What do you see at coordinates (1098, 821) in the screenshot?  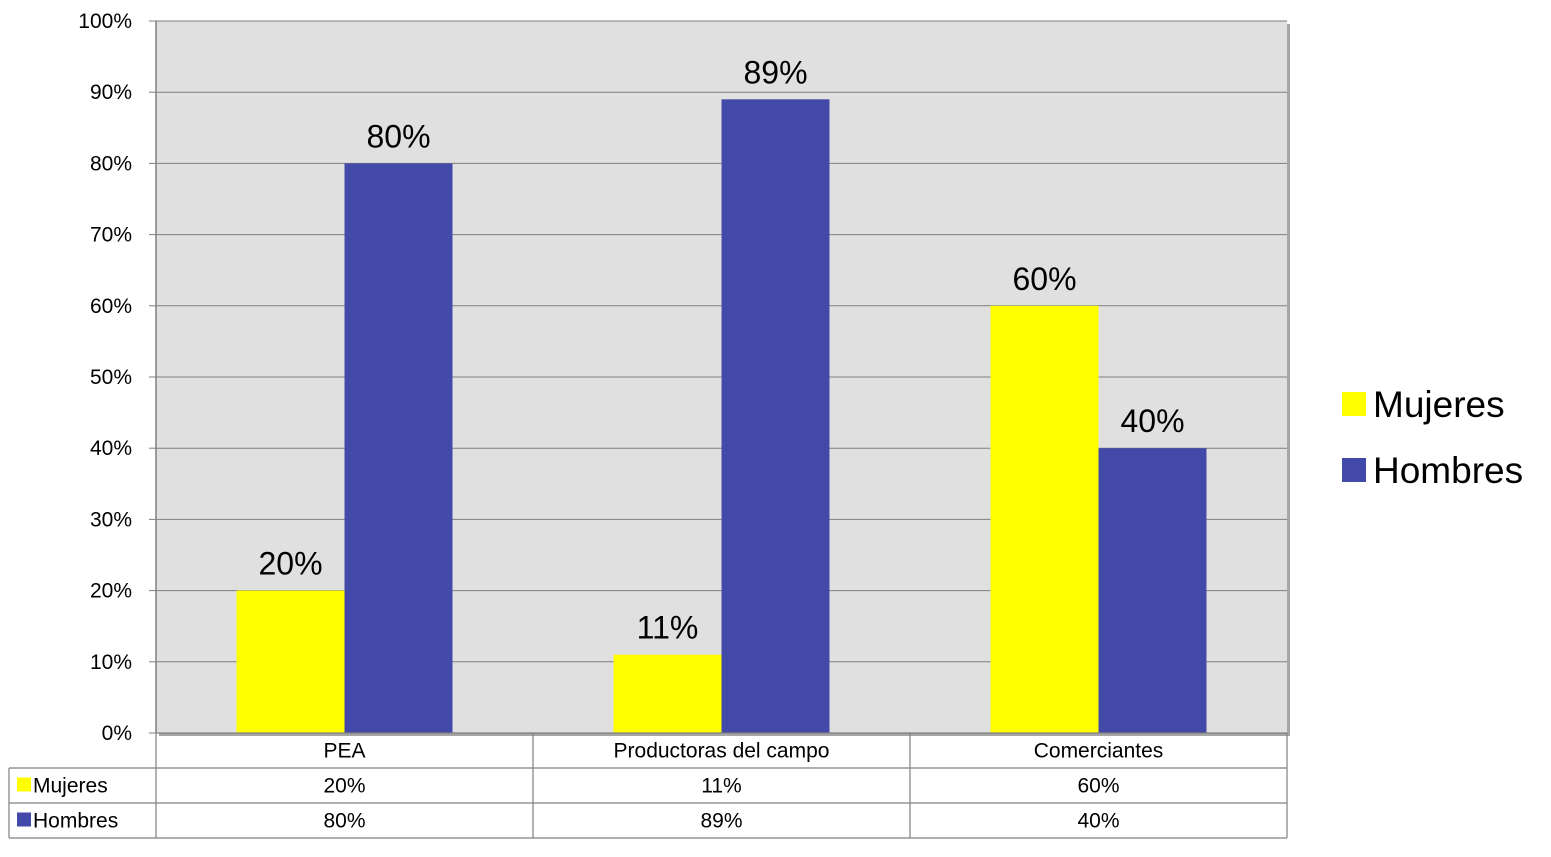 I see `table-cell-value: 40%` at bounding box center [1098, 821].